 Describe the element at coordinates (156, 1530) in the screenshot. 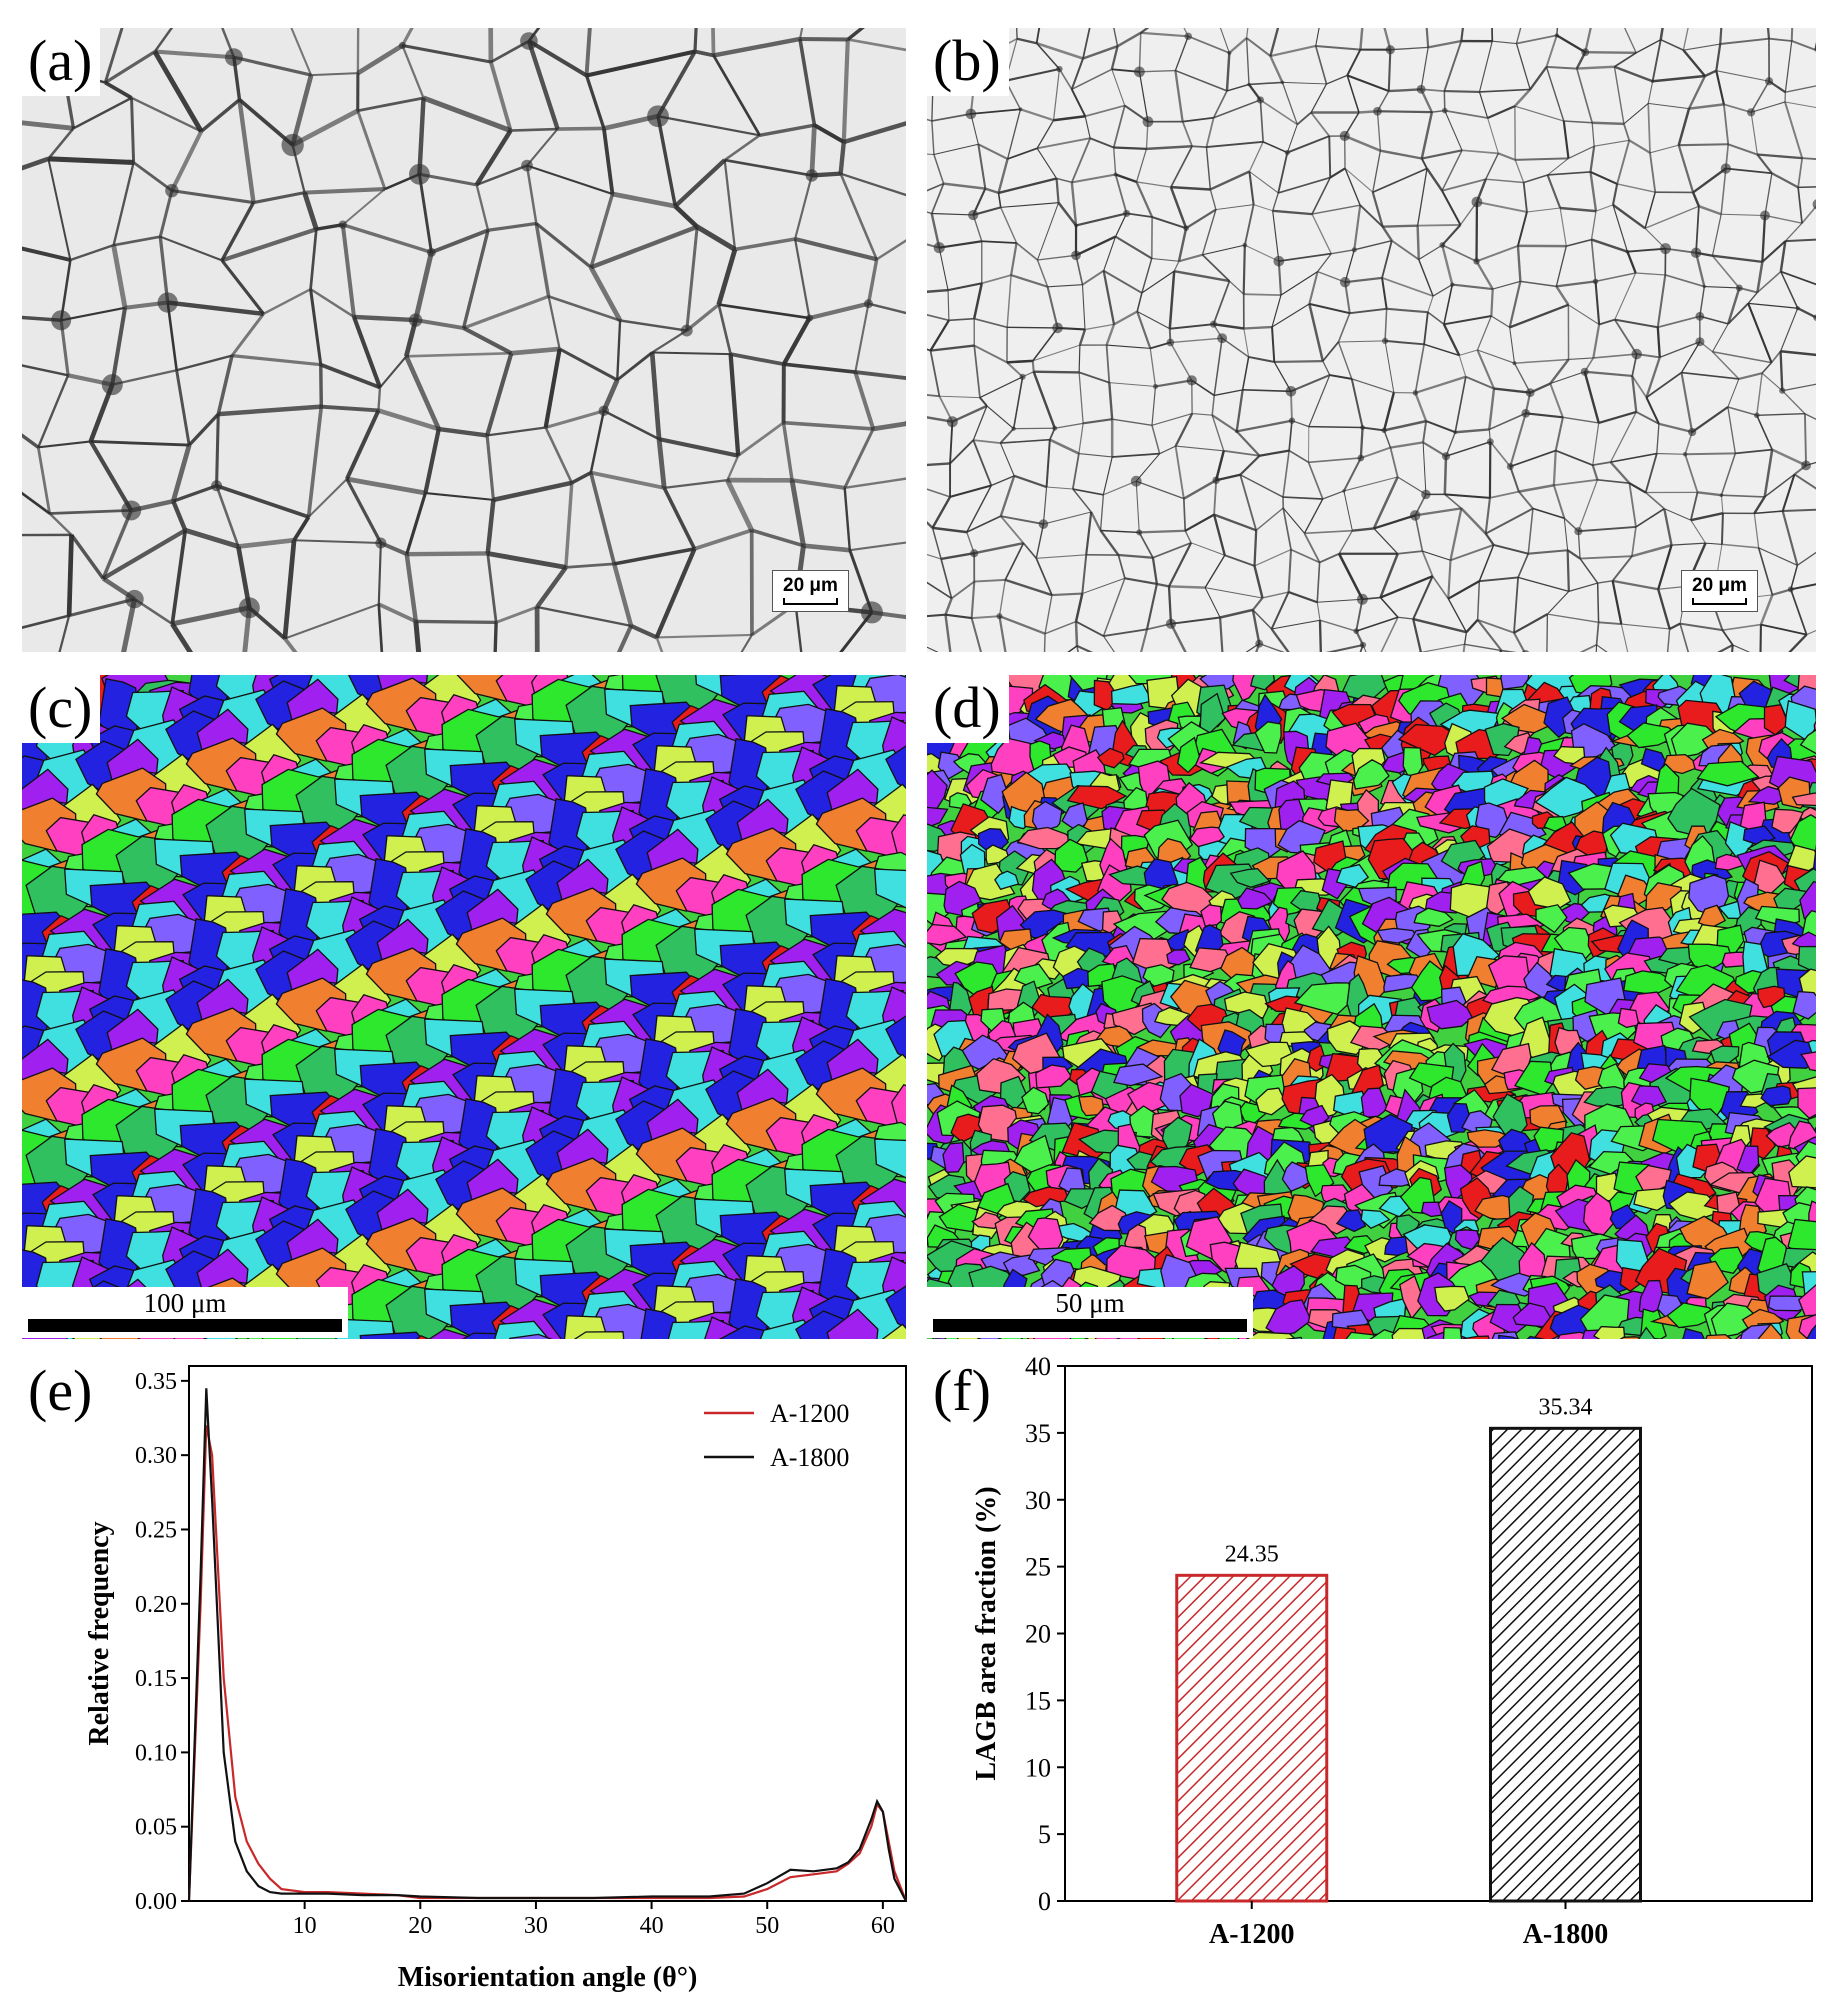

I see `y-tick-label-e: 0.25` at that location.